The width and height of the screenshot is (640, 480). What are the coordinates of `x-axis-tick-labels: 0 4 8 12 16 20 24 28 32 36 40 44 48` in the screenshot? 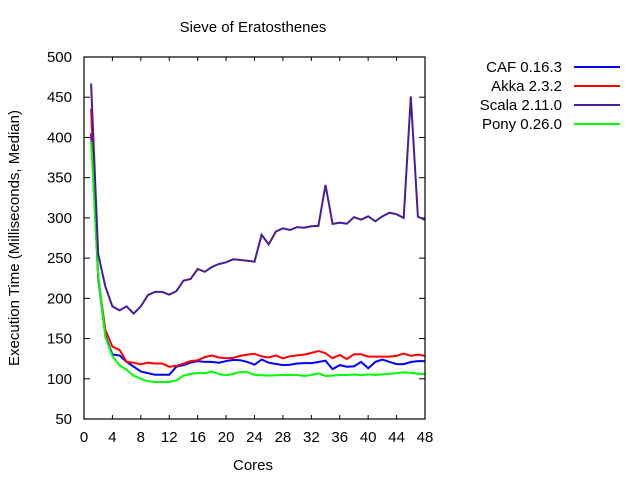 It's located at (257, 437).